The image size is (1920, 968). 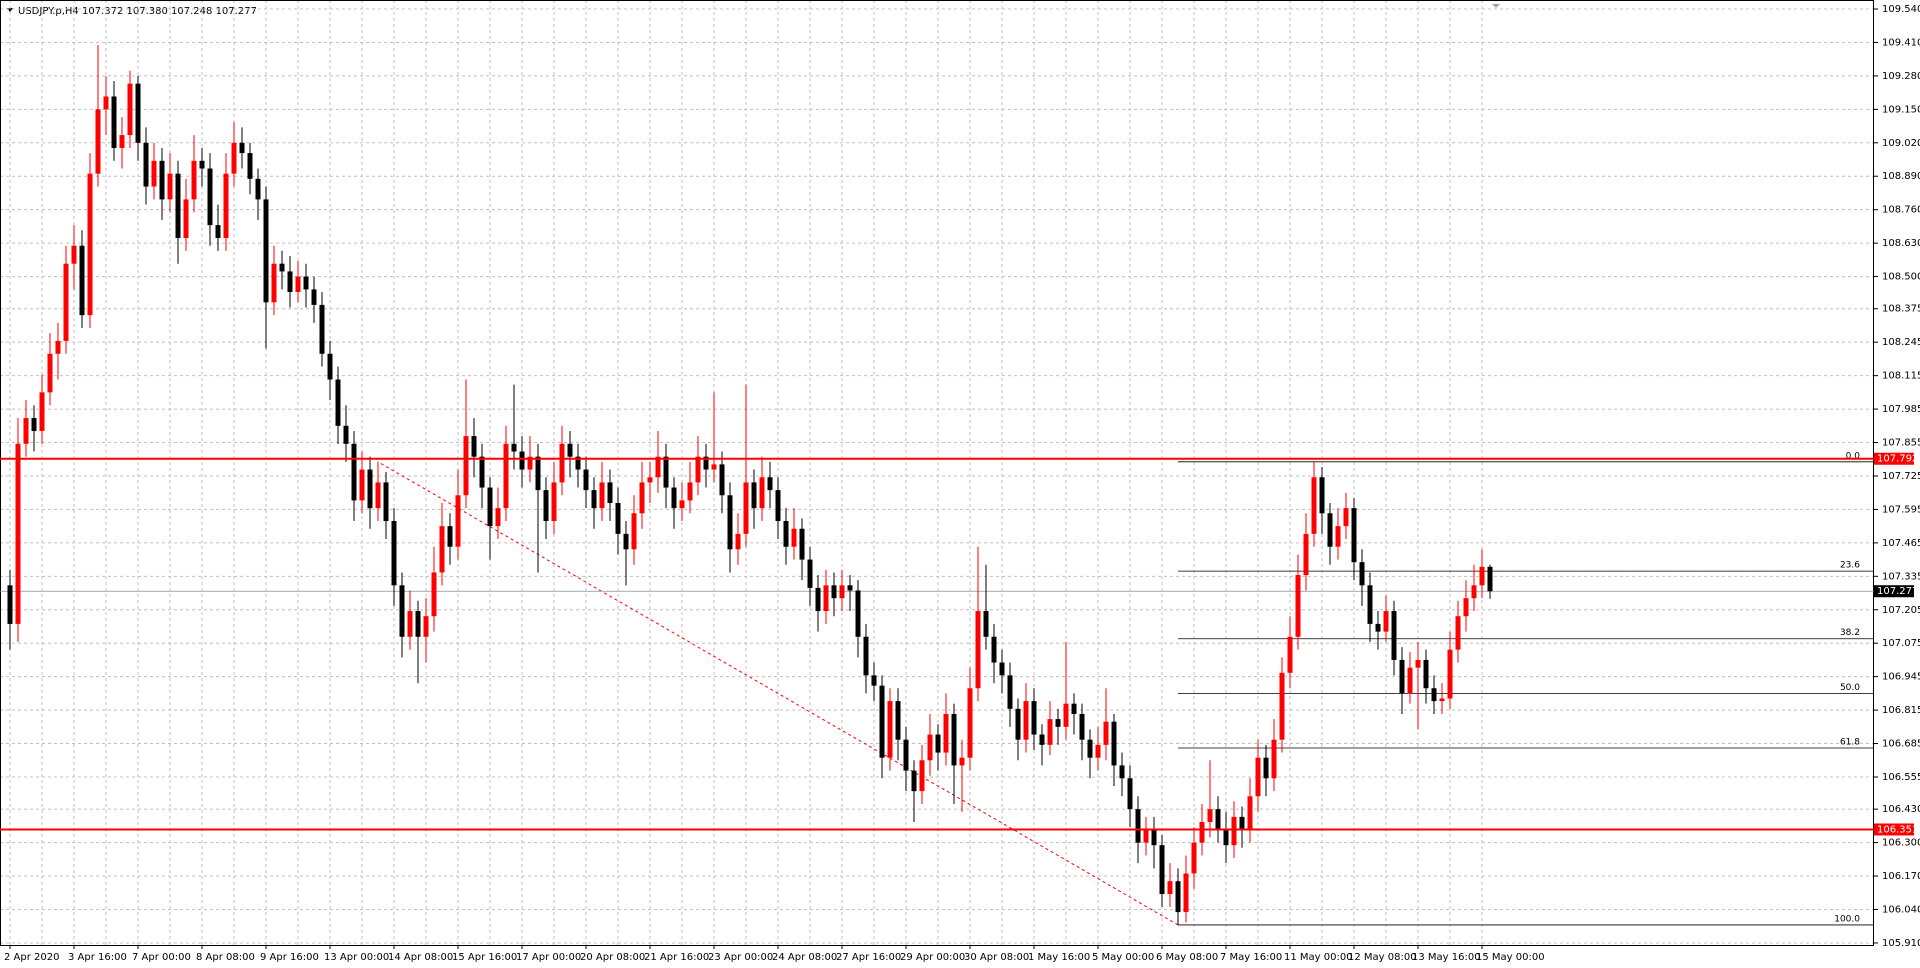 I want to click on y-tick-label: 107.465, so click(x=1901, y=543).